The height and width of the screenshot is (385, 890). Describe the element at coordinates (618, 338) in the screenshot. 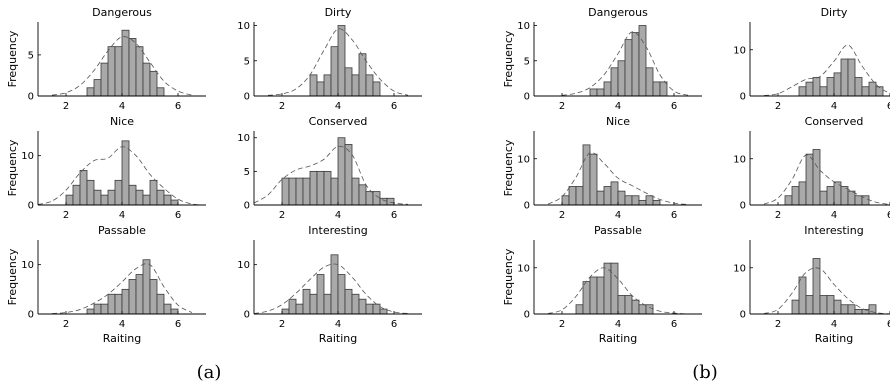

I see `chart-b-5-xlabel: Raiting` at that location.